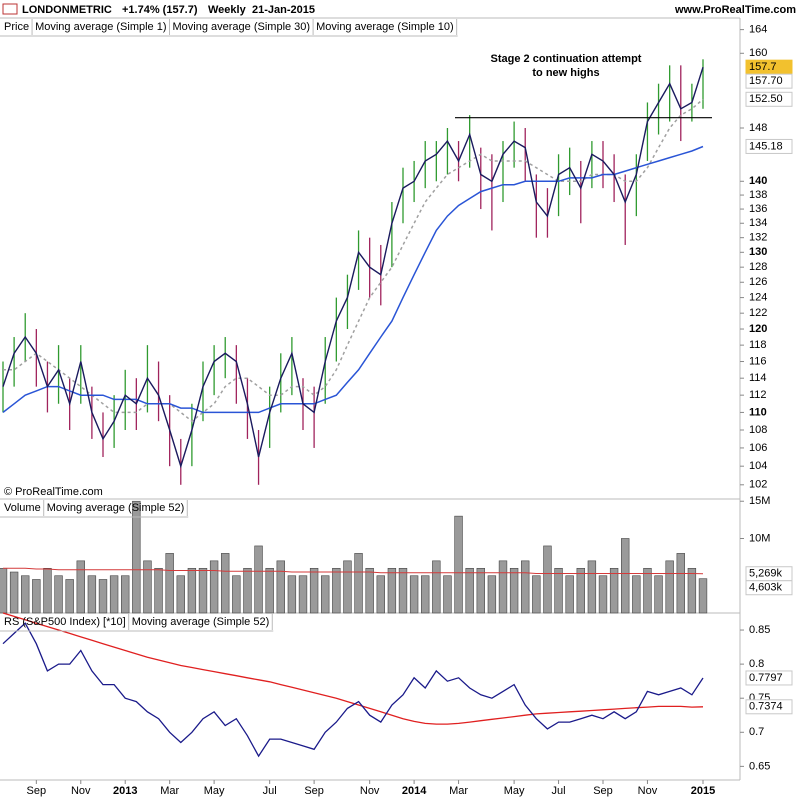  What do you see at coordinates (703, 791) in the screenshot?
I see `x-tick-label: 2015` at bounding box center [703, 791].